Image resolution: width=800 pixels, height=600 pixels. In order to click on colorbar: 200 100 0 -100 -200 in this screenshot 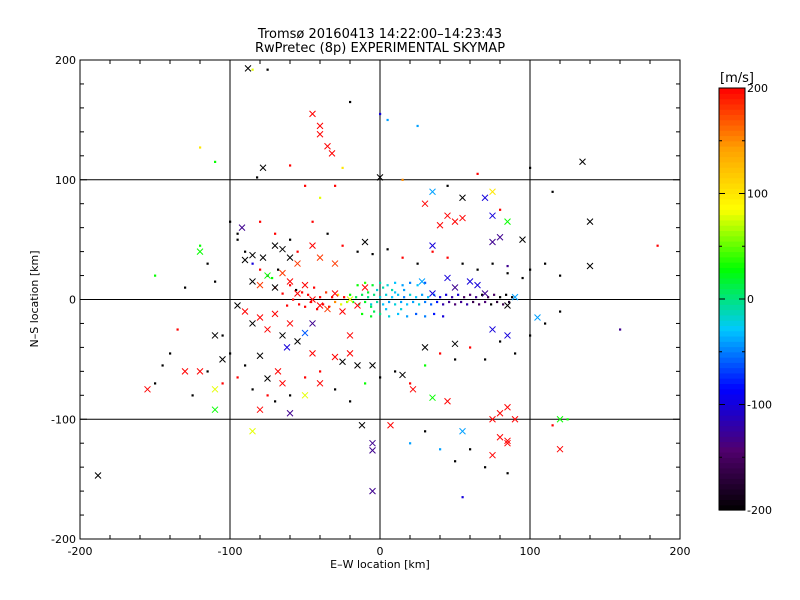, I will do `click(745, 299)`.